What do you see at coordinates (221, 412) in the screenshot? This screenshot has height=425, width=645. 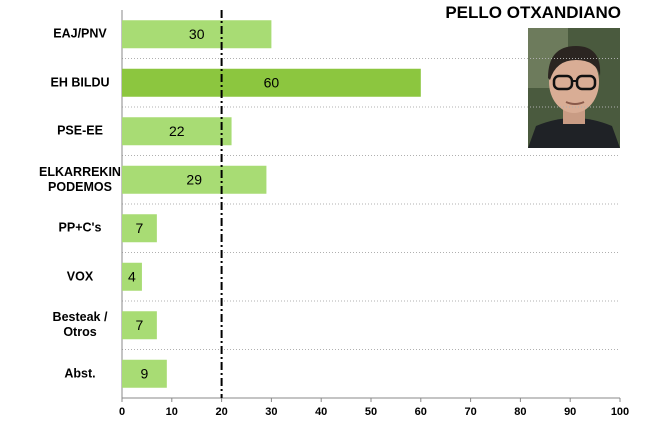 I see `x-tick-label: 20` at bounding box center [221, 412].